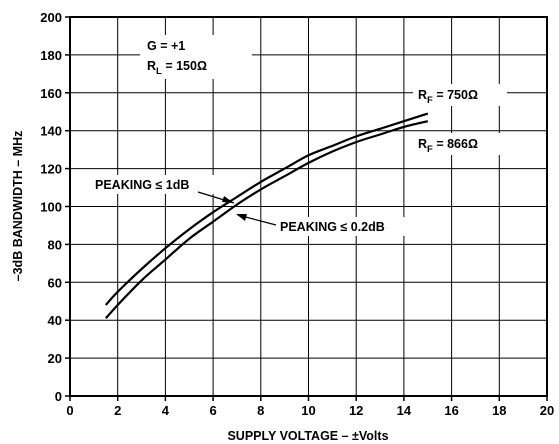 Image resolution: width=559 pixels, height=444 pixels. What do you see at coordinates (228, 199) in the screenshot?
I see `peaking-1db-arrowhead` at bounding box center [228, 199].